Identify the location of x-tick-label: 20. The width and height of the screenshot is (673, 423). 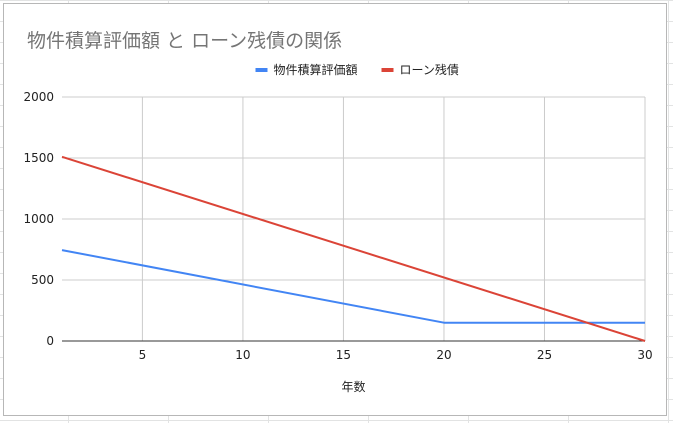
(443, 355).